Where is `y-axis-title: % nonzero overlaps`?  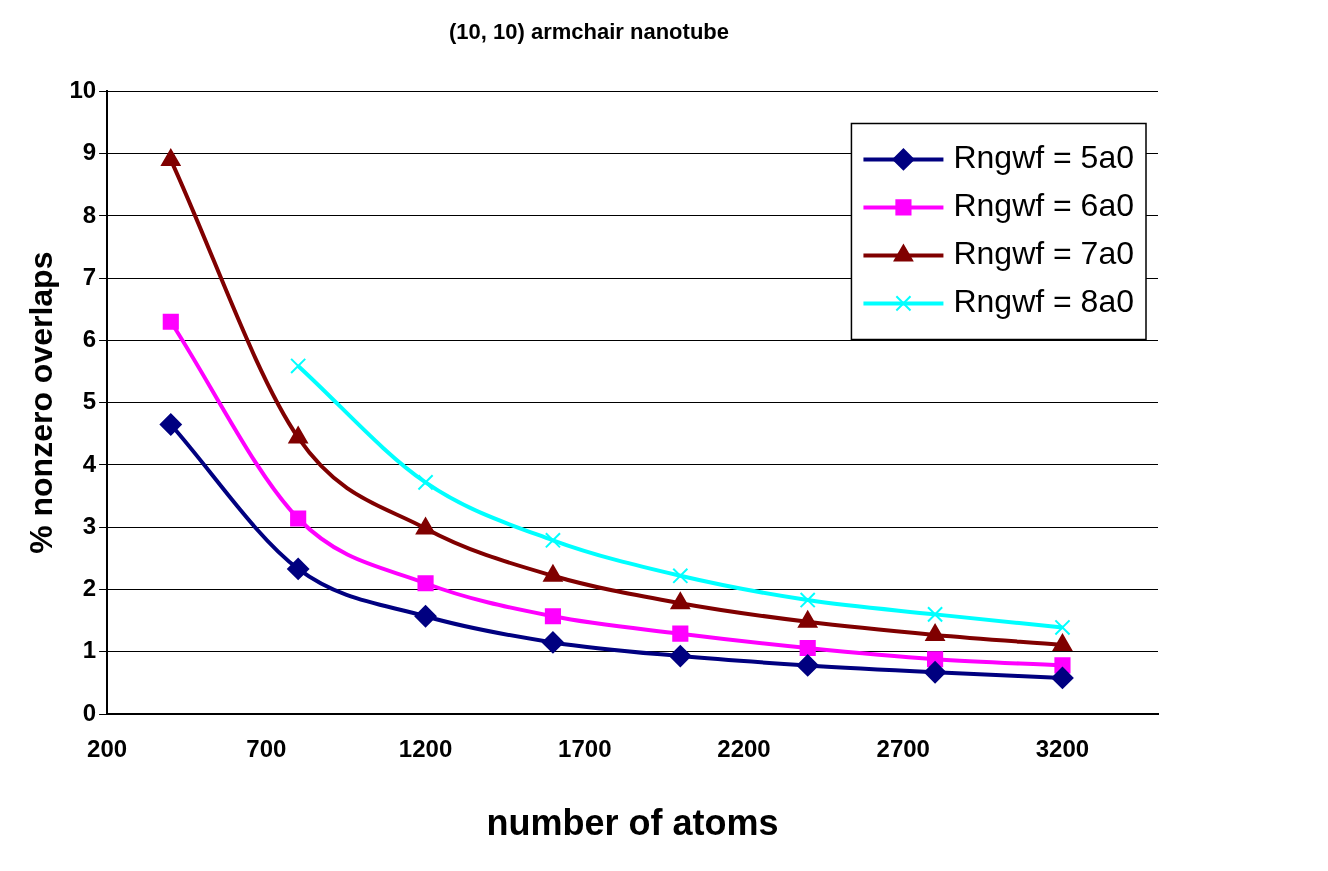 y-axis-title: % nonzero overlaps is located at coordinates (41, 402).